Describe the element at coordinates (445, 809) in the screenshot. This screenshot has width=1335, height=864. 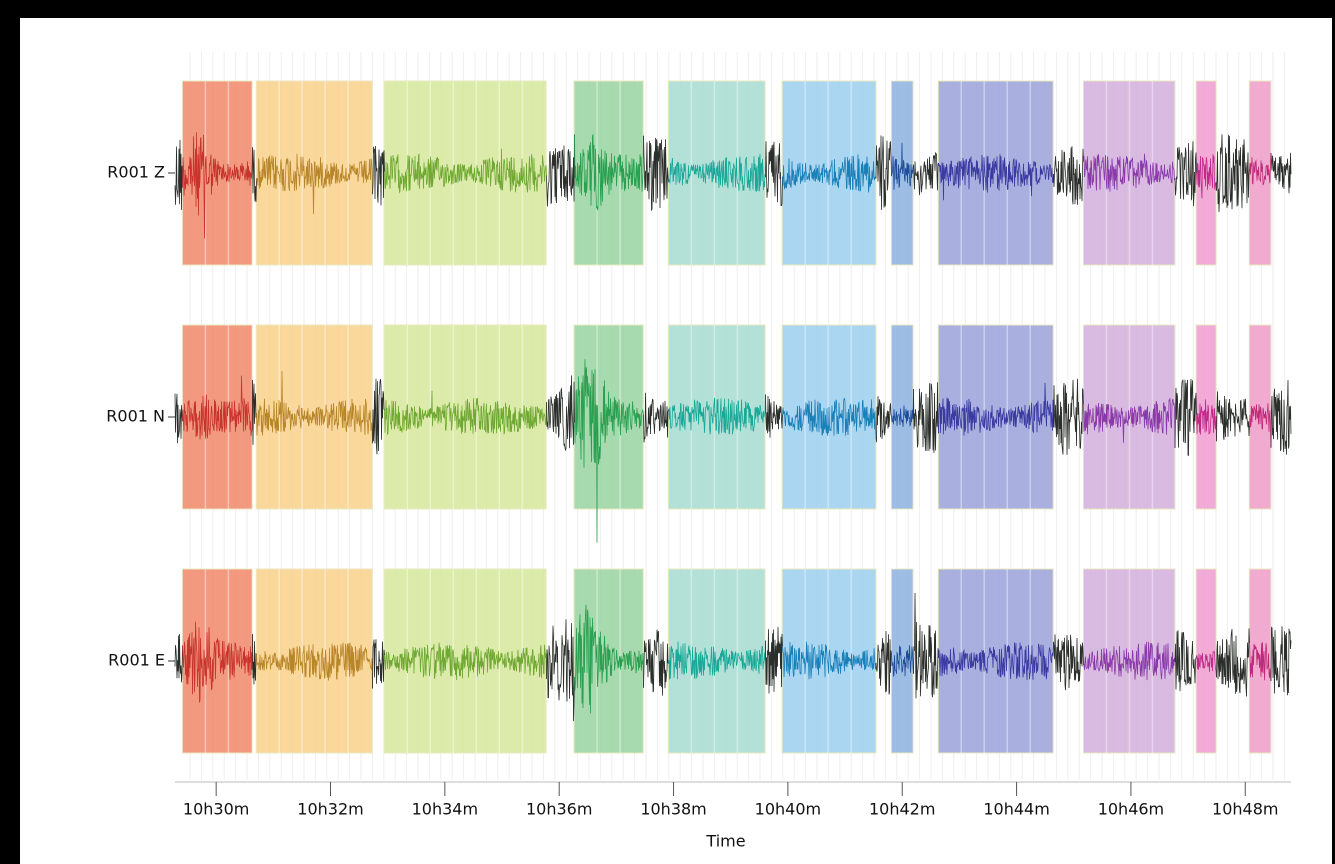
I see `x-tick-label: 10h34m` at that location.